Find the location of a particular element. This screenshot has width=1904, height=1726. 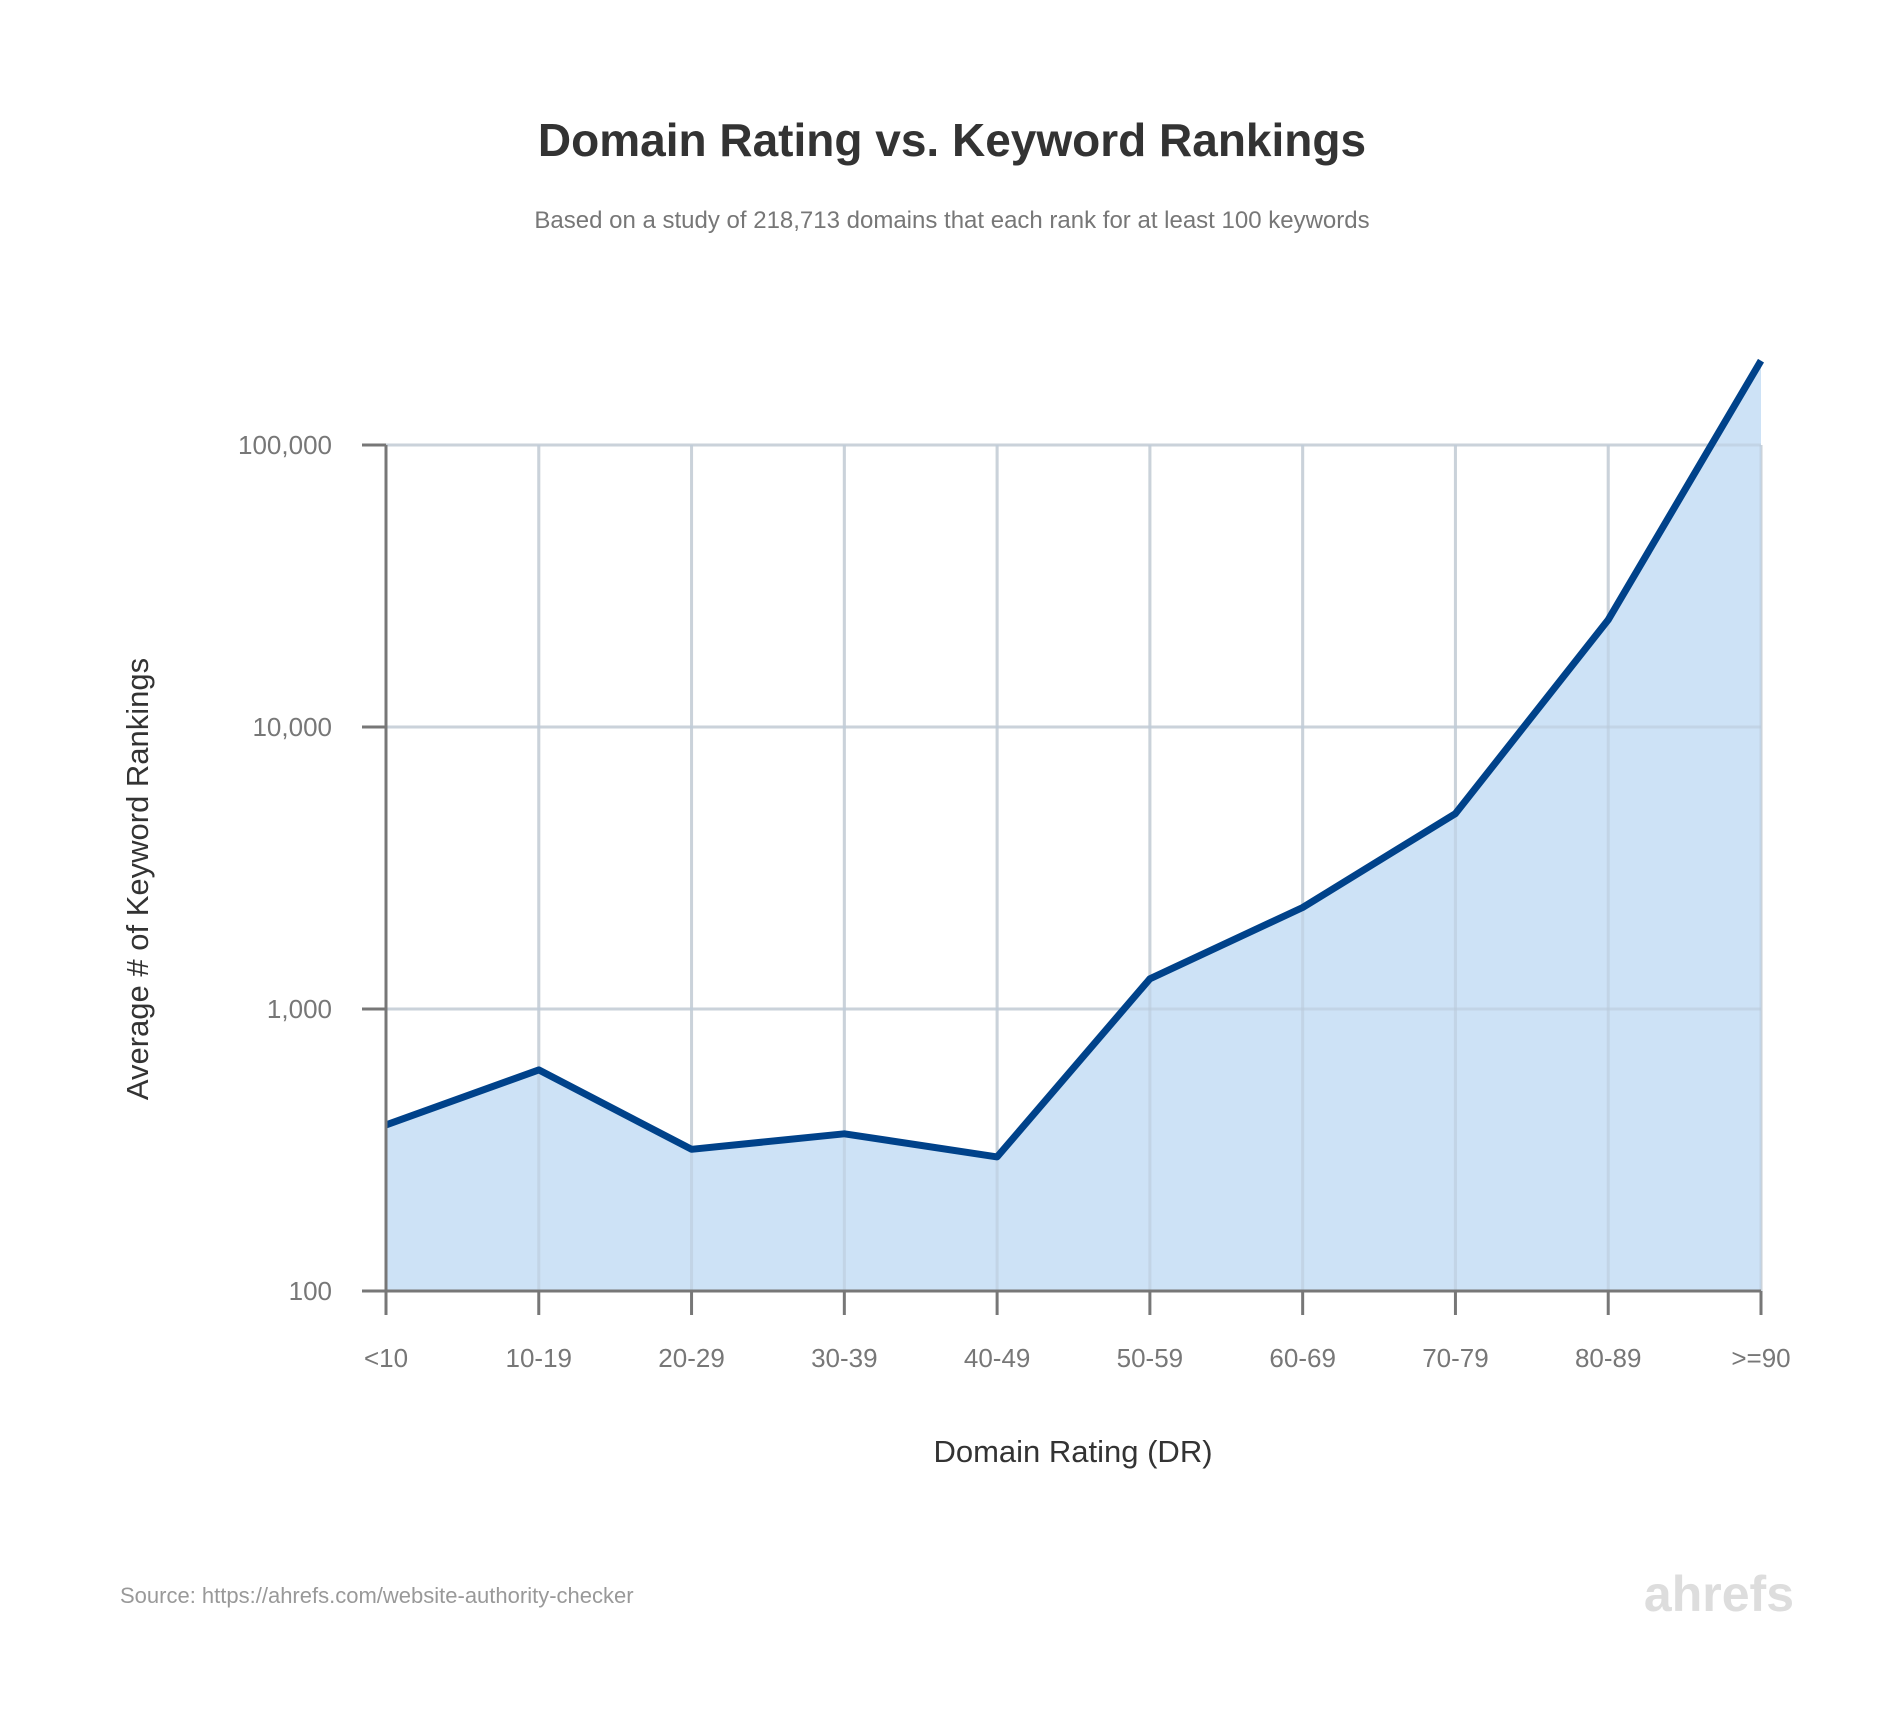

x-tick-label: 10-19 is located at coordinates (539, 1358).